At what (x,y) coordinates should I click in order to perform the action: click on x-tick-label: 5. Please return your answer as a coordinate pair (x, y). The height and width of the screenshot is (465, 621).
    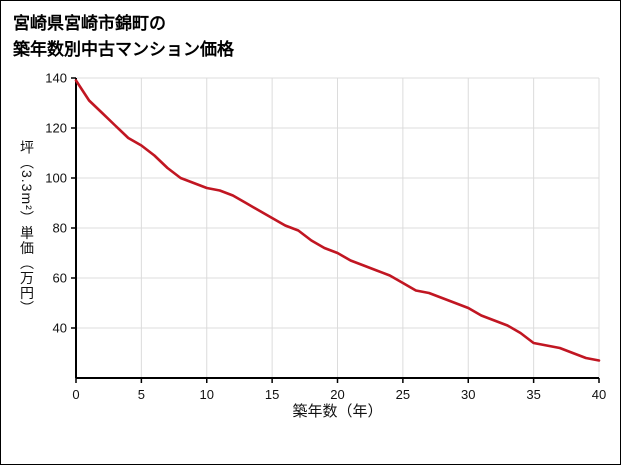
    Looking at the image, I should click on (141, 394).